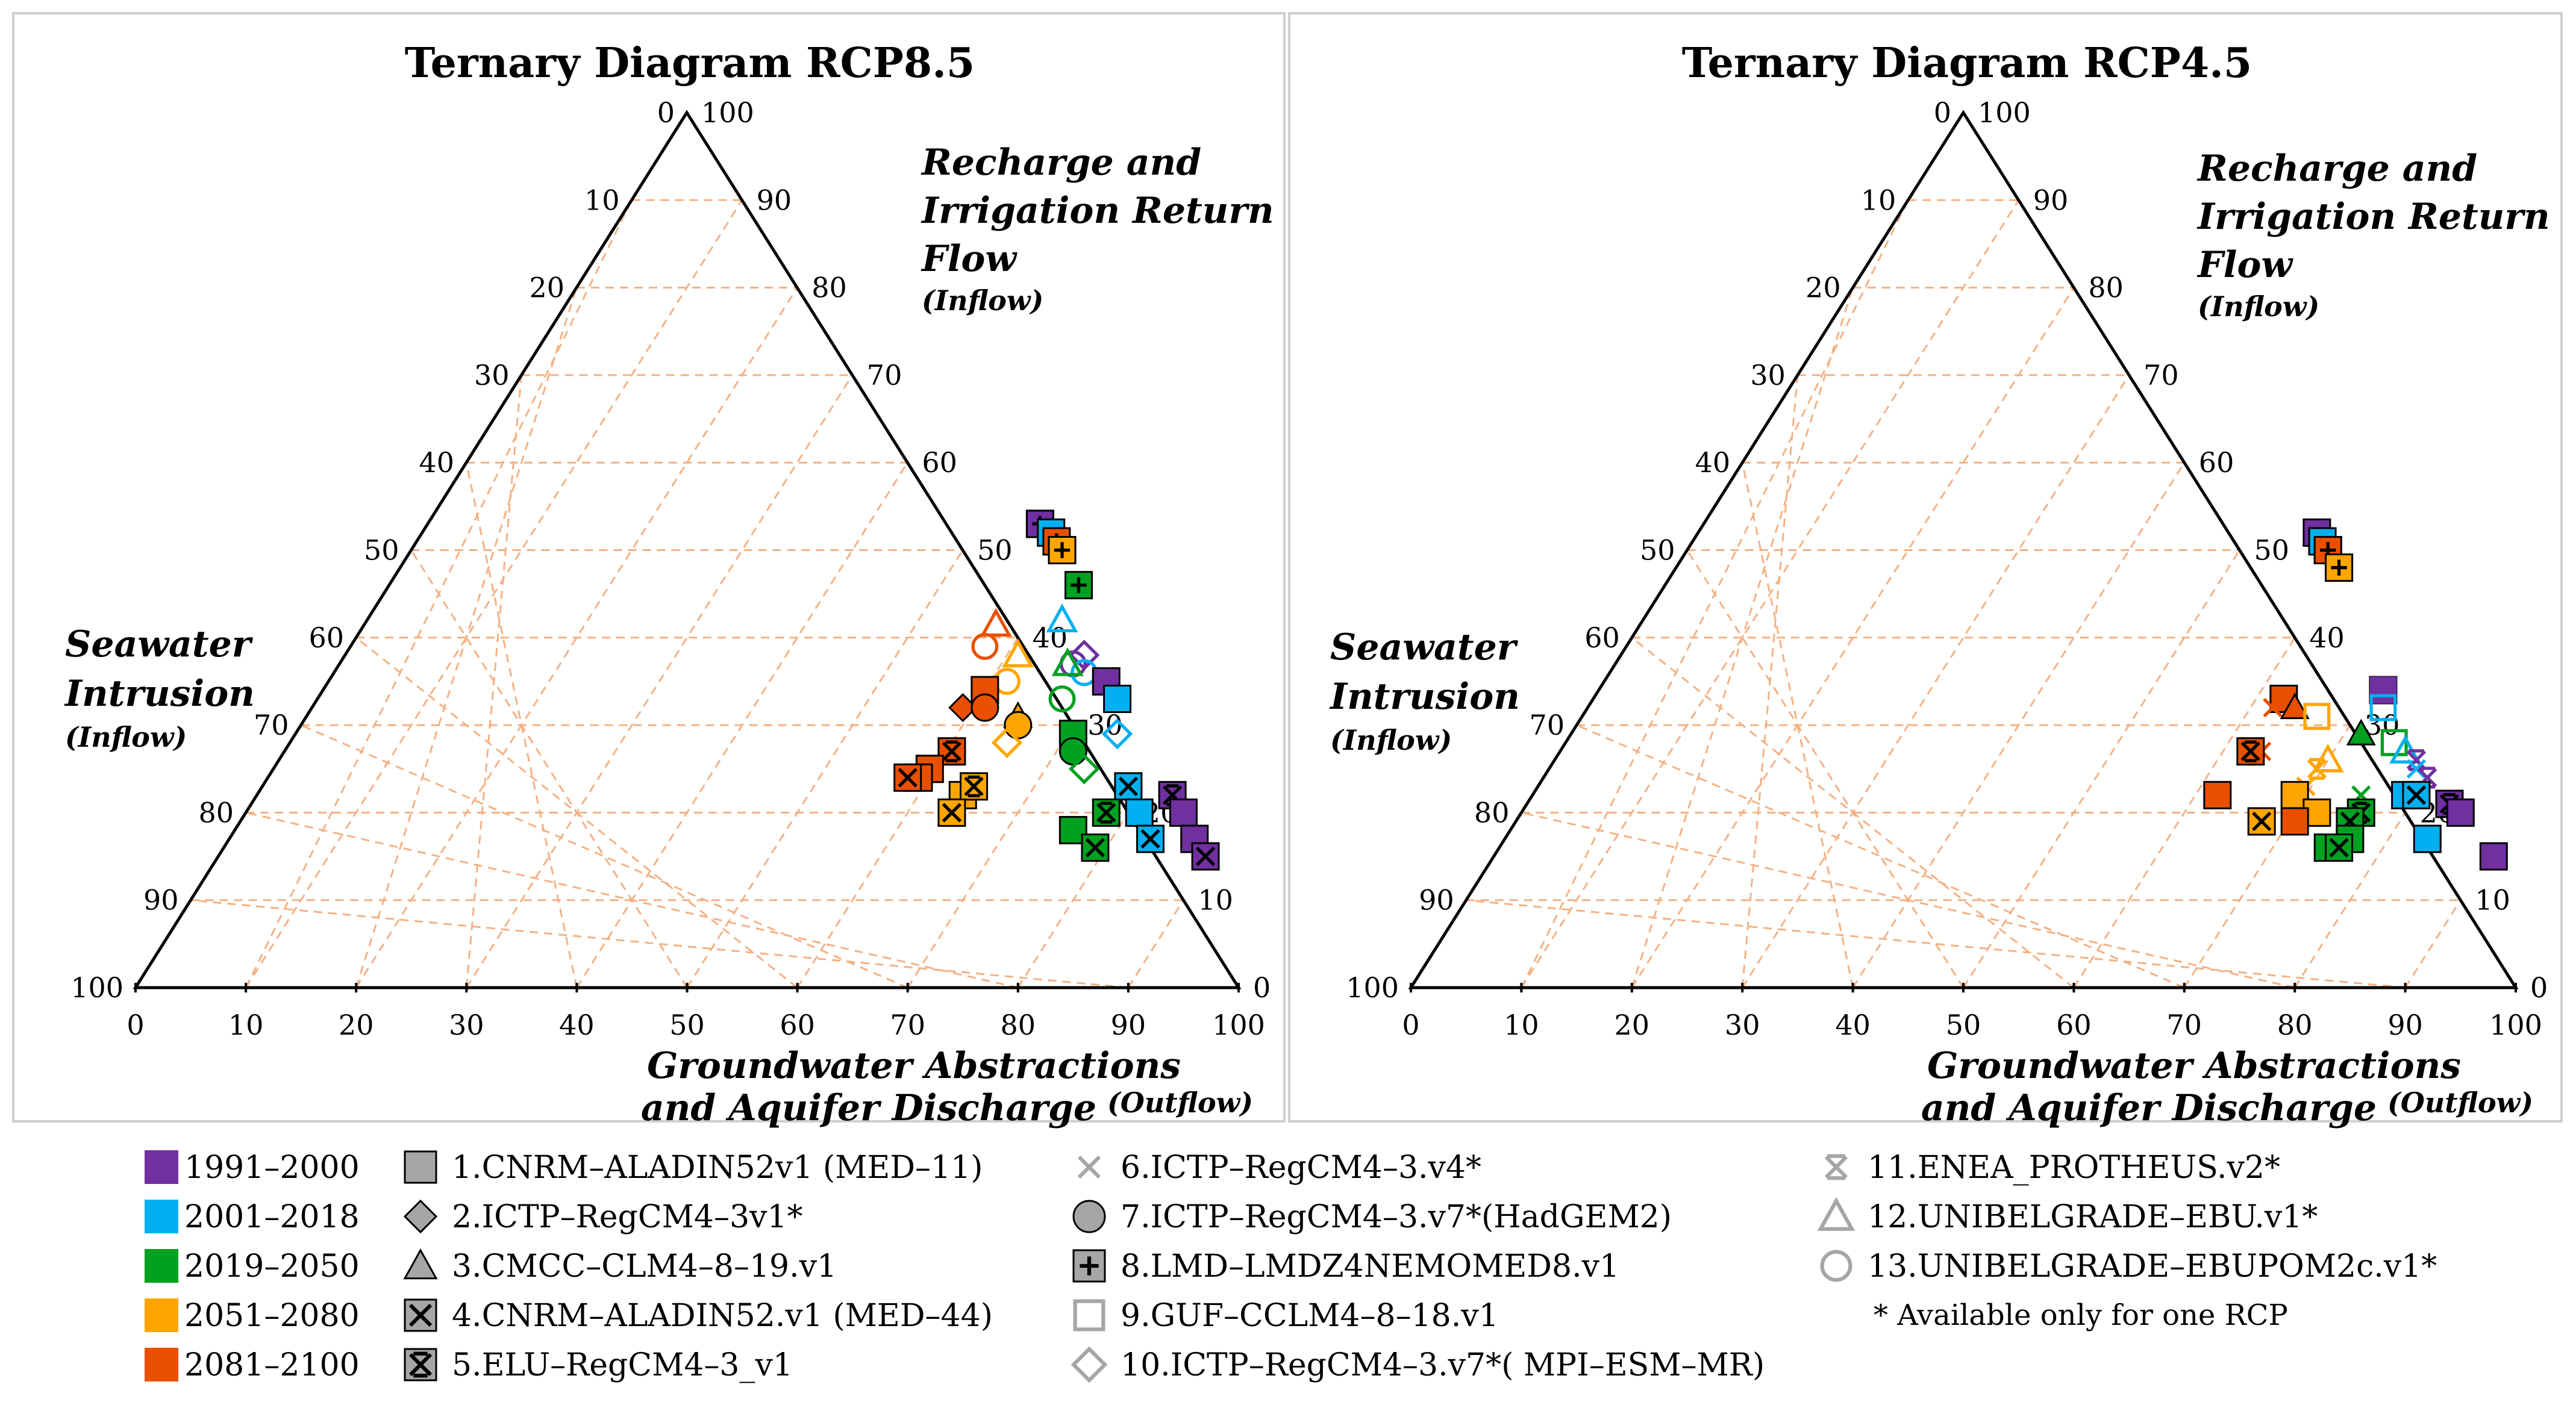 This screenshot has height=1408, width=2576. I want to click on data-points, so click(1056, 690).